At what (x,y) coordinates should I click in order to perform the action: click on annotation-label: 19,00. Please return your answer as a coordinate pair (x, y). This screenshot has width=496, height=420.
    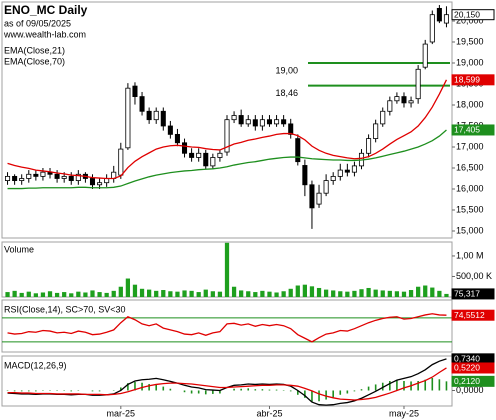
    Looking at the image, I should click on (286, 70).